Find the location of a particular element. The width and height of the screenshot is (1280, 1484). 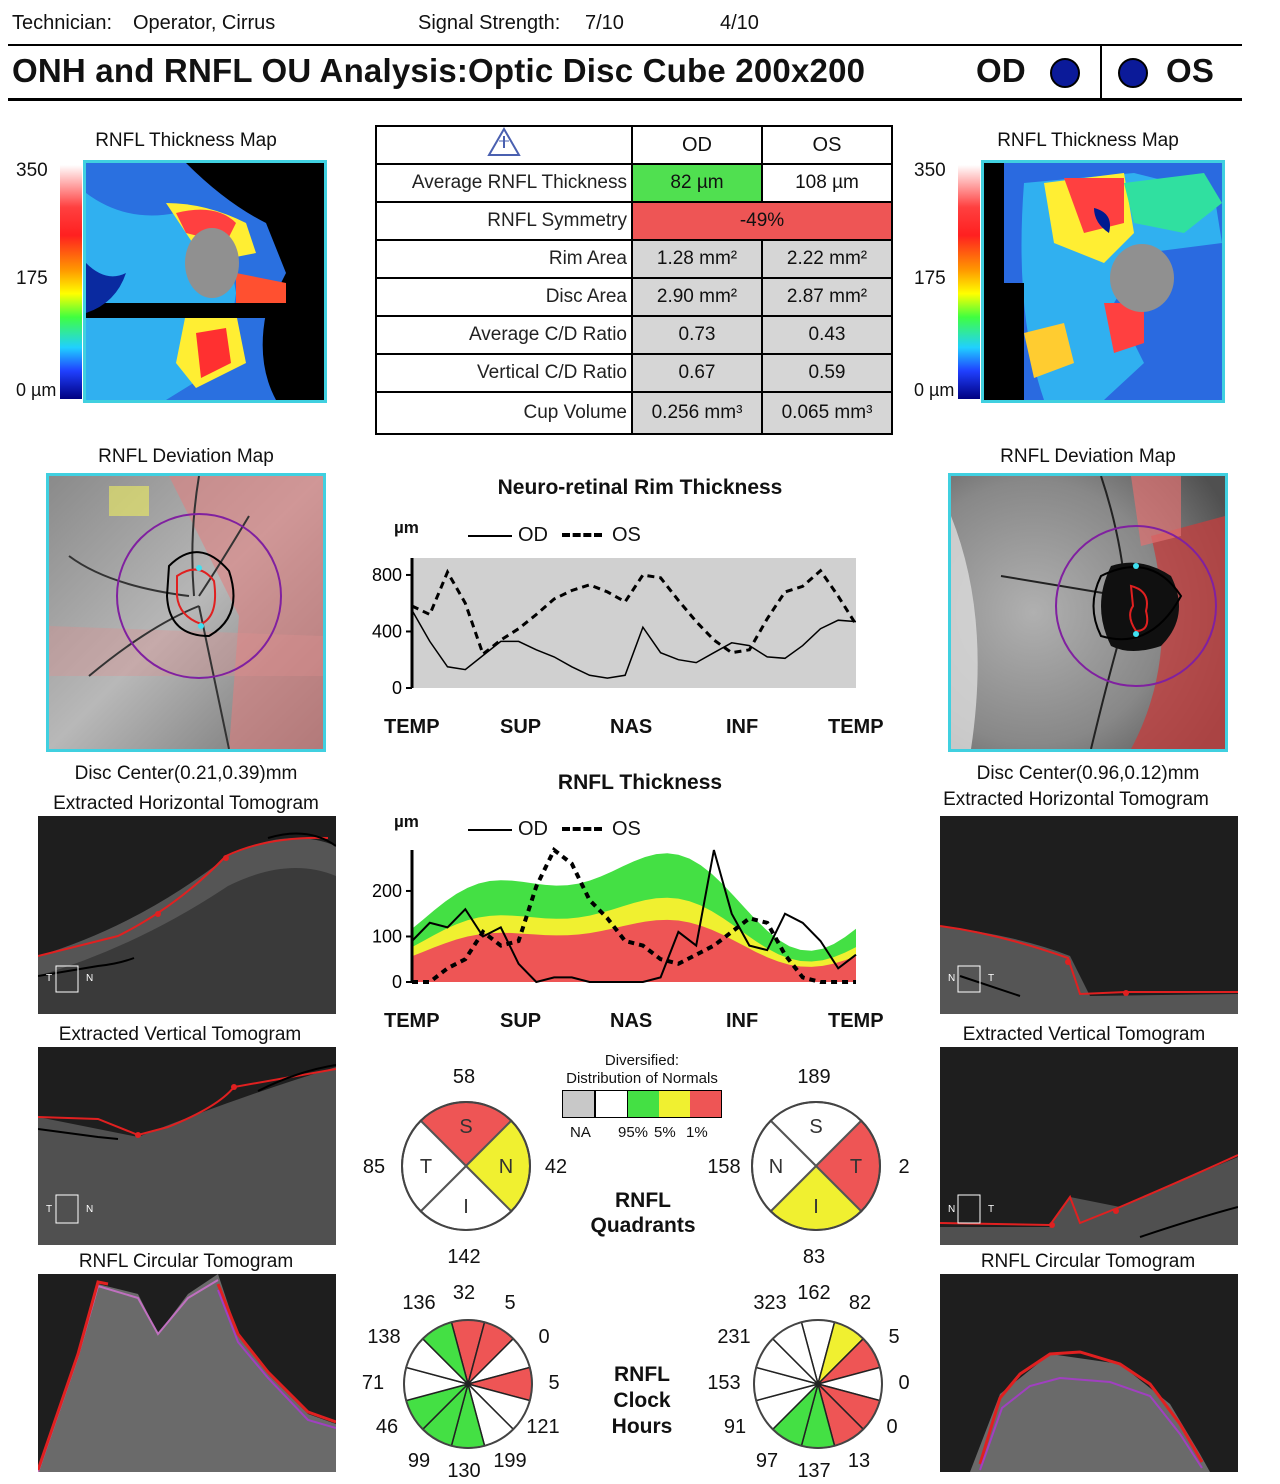

rnfl-legend-os-line is located at coordinates (582, 829).